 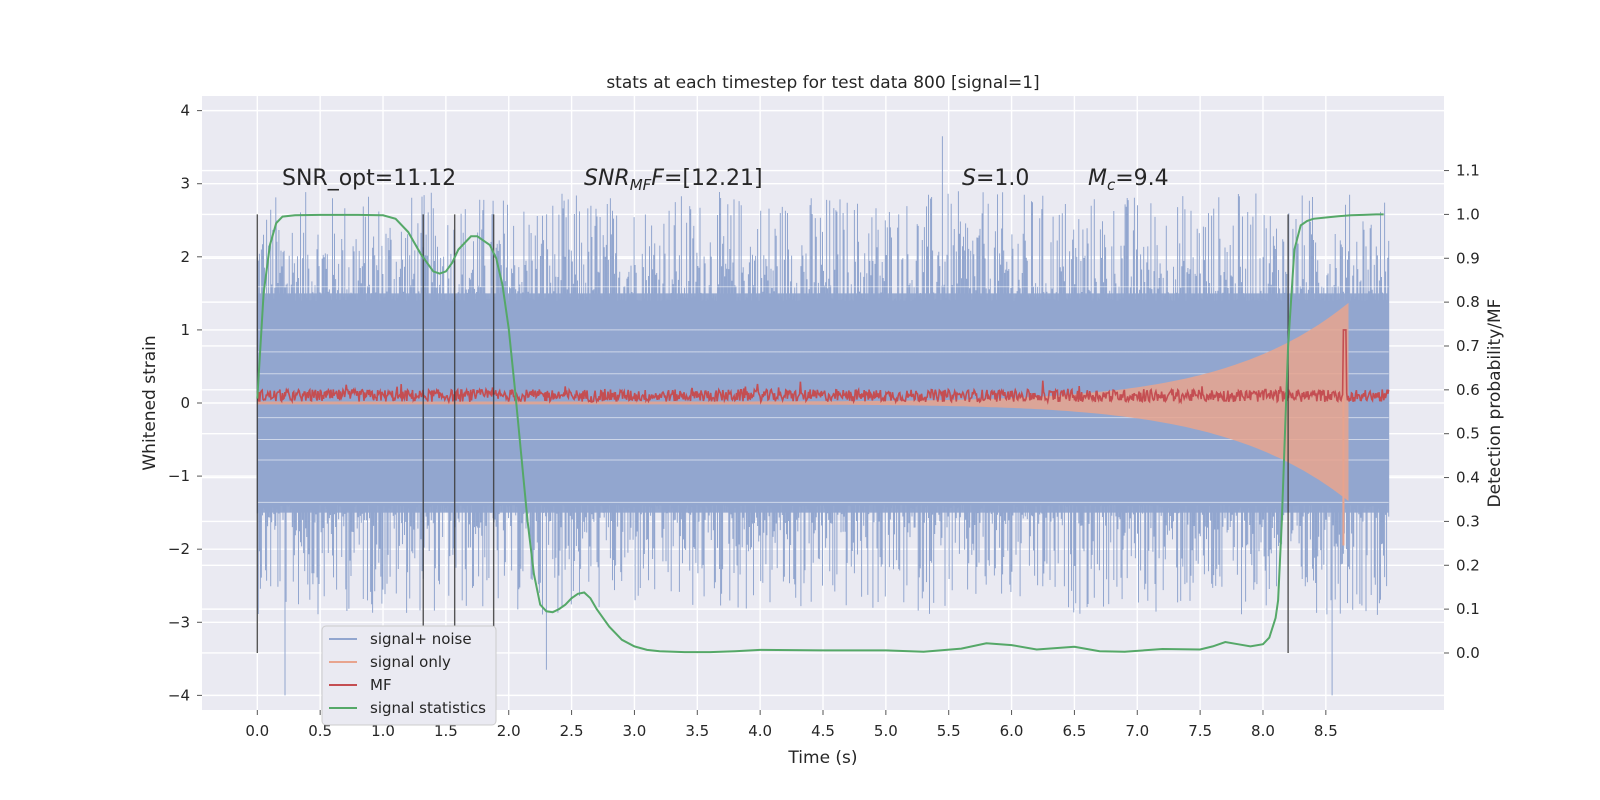 What do you see at coordinates (1468, 214) in the screenshot?
I see `y-right-tick-label: 1.0` at bounding box center [1468, 214].